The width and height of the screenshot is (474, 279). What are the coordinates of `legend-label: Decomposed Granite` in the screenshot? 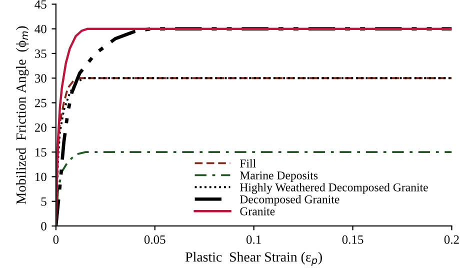 It's located at (290, 200).